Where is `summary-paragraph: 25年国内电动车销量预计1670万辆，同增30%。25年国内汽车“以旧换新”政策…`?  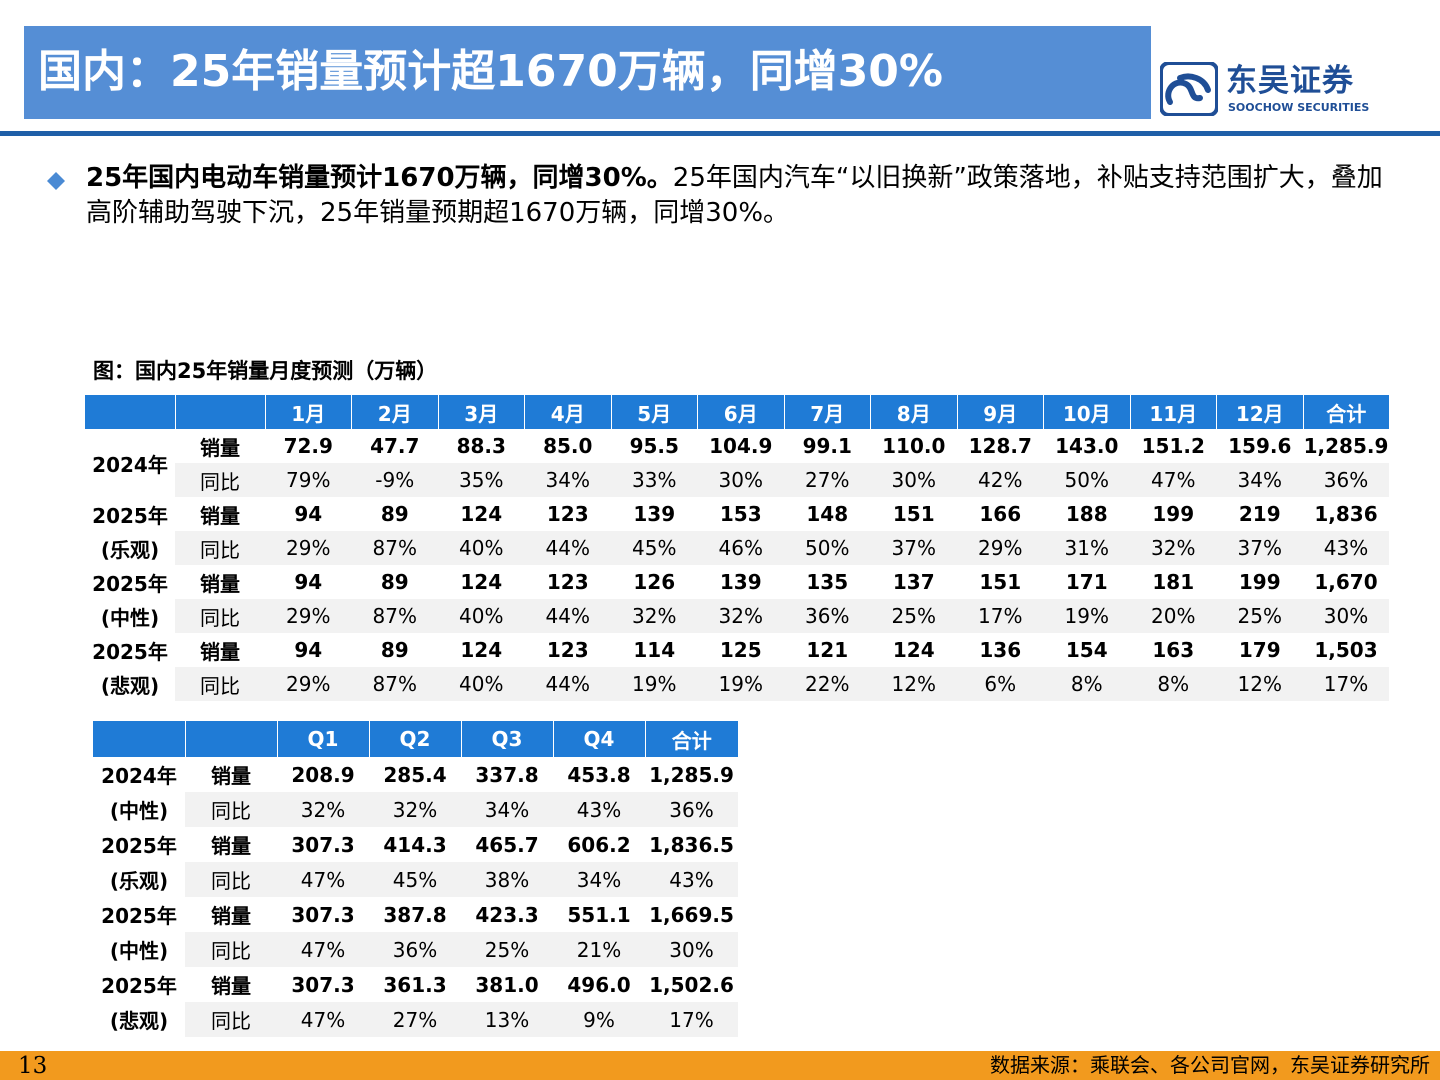
summary-paragraph: 25年国内电动车销量预计1670万辆，同增30%。25年国内汽车“以旧换新”政策… is located at coordinates (746, 196).